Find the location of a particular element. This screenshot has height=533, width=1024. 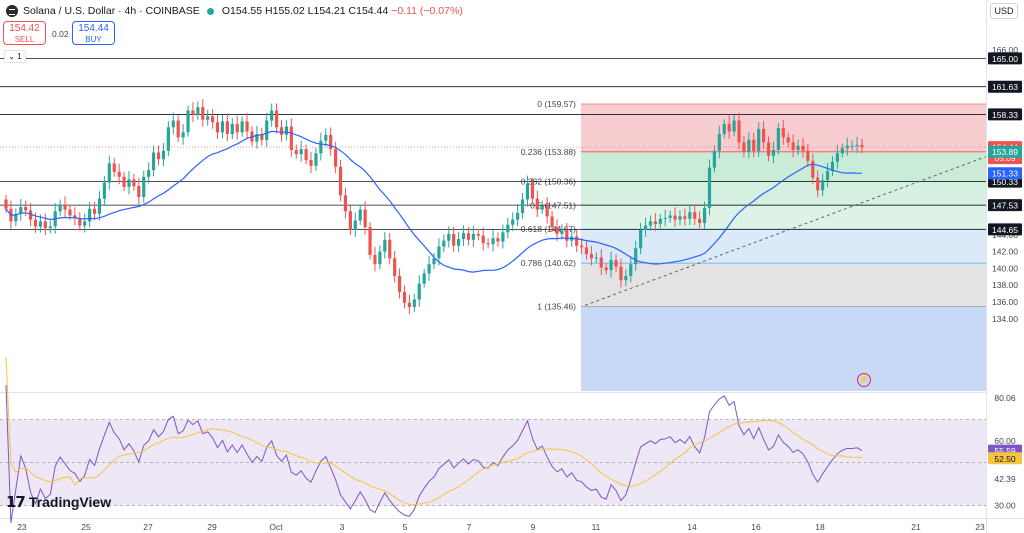

price-badge-label: 151.33 is located at coordinates (1005, 174).